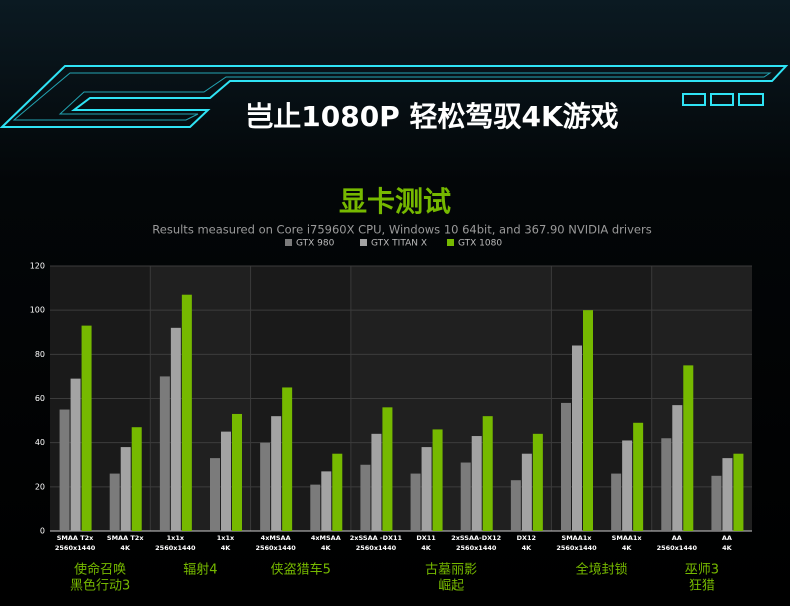 The height and width of the screenshot is (606, 790). What do you see at coordinates (602, 570) in the screenshot?
I see `group-label: 全境封锁` at bounding box center [602, 570].